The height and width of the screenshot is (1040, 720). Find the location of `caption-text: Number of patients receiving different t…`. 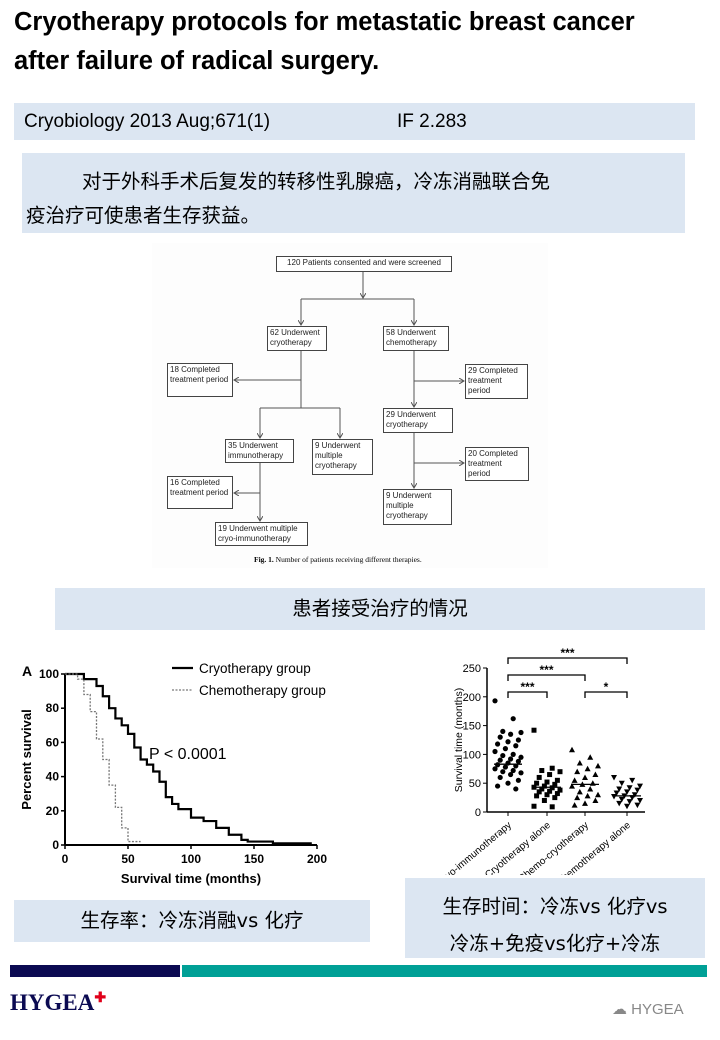

caption-text: Number of patients receiving different t… is located at coordinates (348, 559).